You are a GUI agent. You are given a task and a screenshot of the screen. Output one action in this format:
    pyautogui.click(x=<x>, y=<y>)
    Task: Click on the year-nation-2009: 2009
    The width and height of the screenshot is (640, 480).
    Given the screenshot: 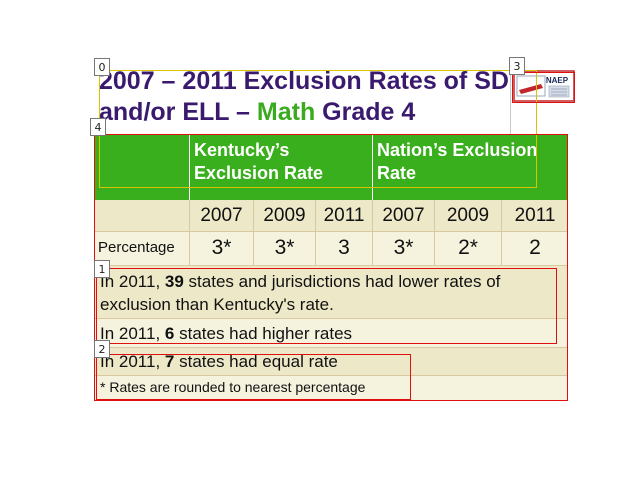 What is the action you would take?
    pyautogui.click(x=468, y=216)
    